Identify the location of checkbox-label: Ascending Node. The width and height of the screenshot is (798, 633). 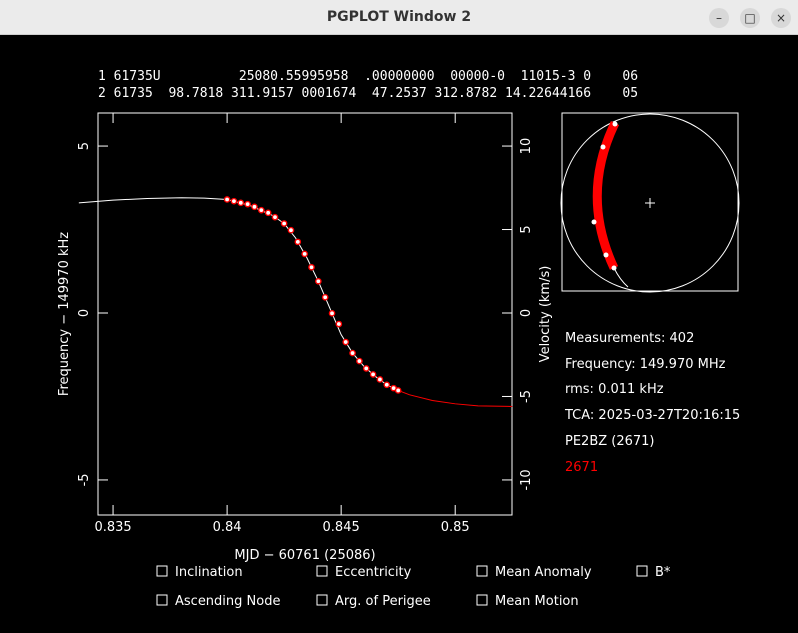
(227, 601).